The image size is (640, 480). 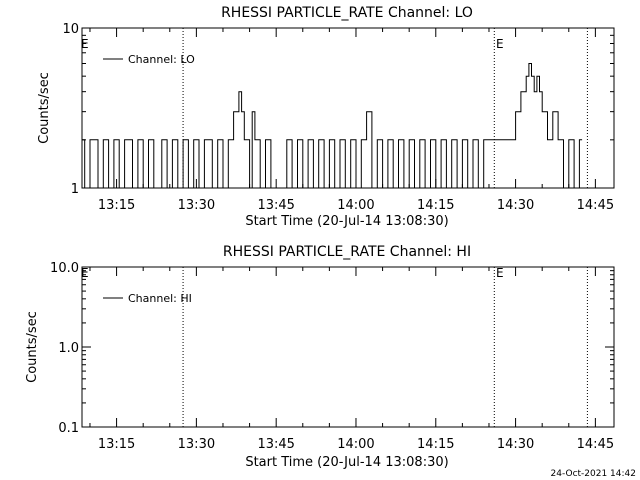 I want to click on panel-hi-x-tick-labels: 13:15 13:30 13:45 14:00 14:15 14:30 14:45, so click(x=356, y=444).